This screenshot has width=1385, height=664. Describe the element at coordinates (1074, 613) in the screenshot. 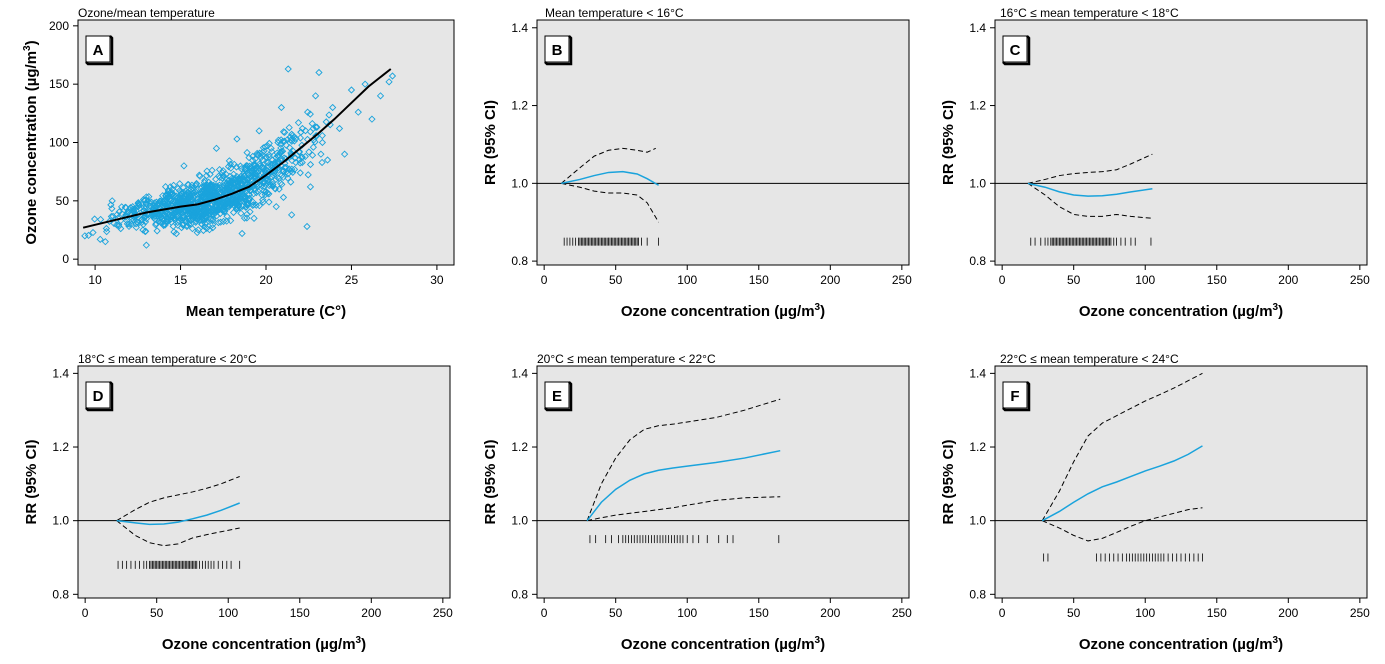

I see `x-tick-label: 50` at that location.